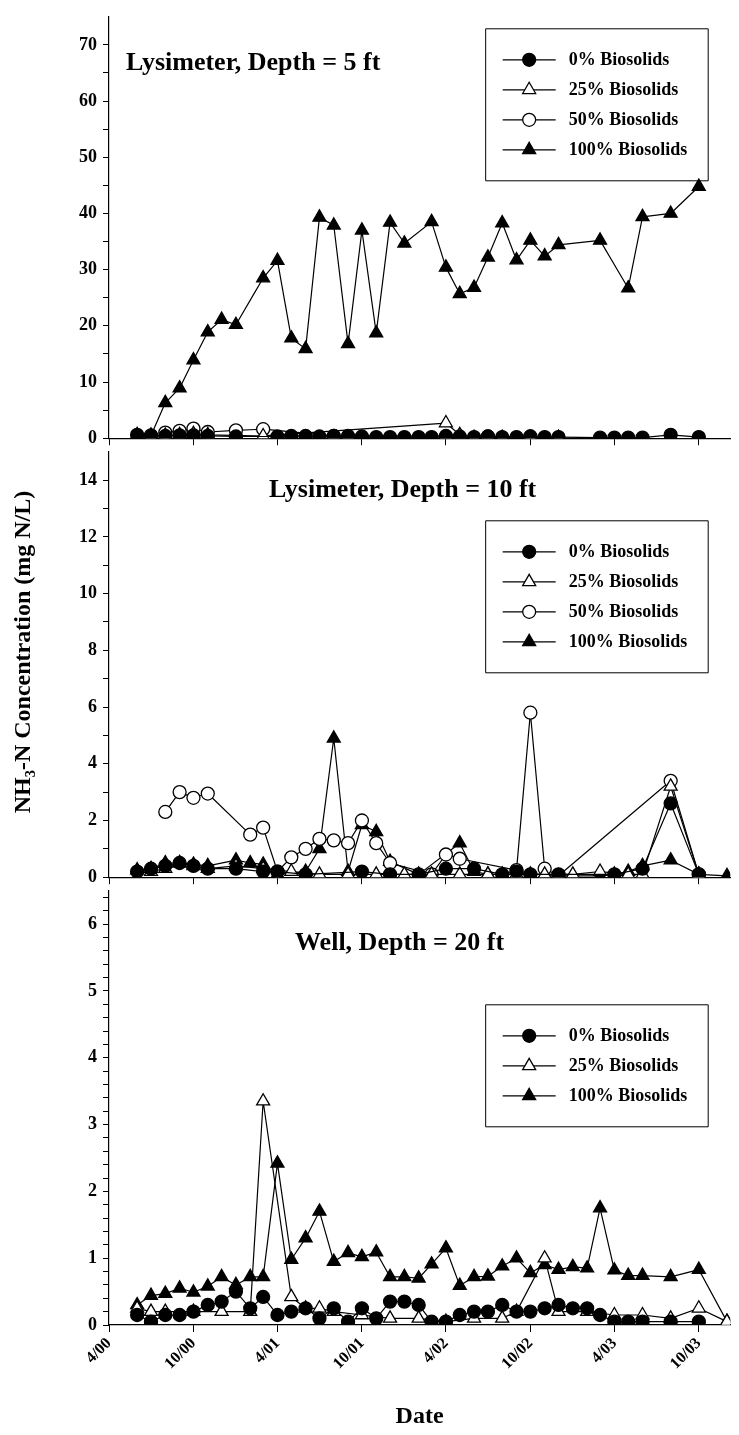 The image size is (739, 1435). I want to click on y-tick-label: 20, so click(88, 324).